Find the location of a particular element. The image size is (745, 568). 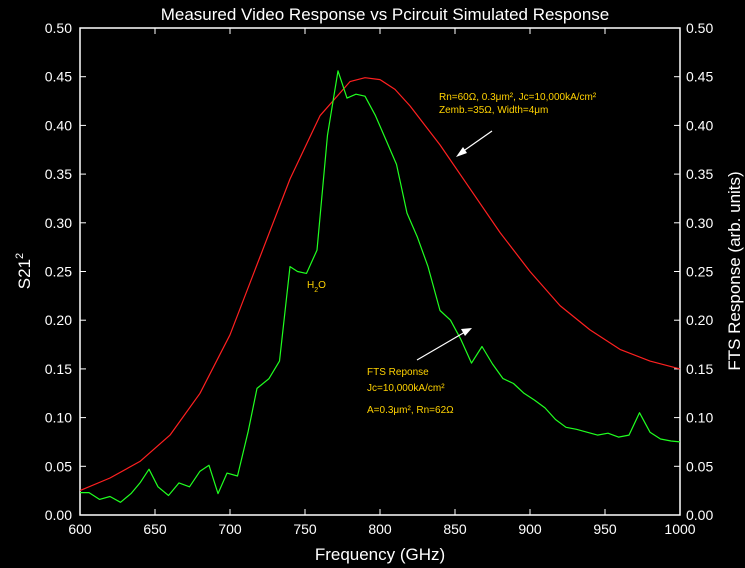

fts-annotation-line2: Jc=10,000kA/cm² is located at coordinates (406, 388).